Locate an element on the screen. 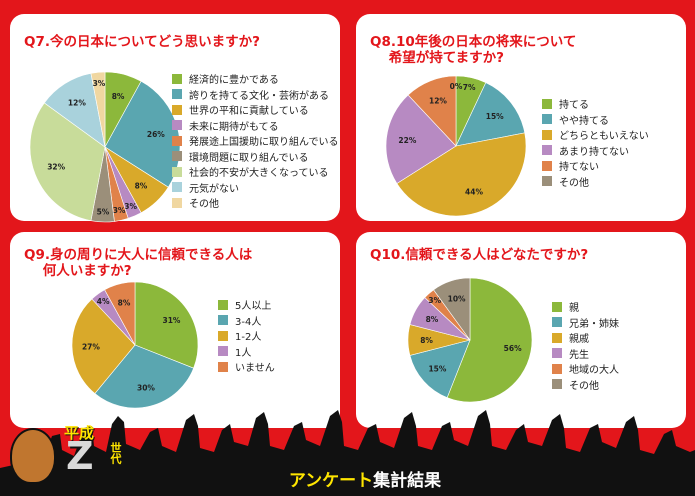  pie-slice-label-6: 10% is located at coordinates (457, 299).